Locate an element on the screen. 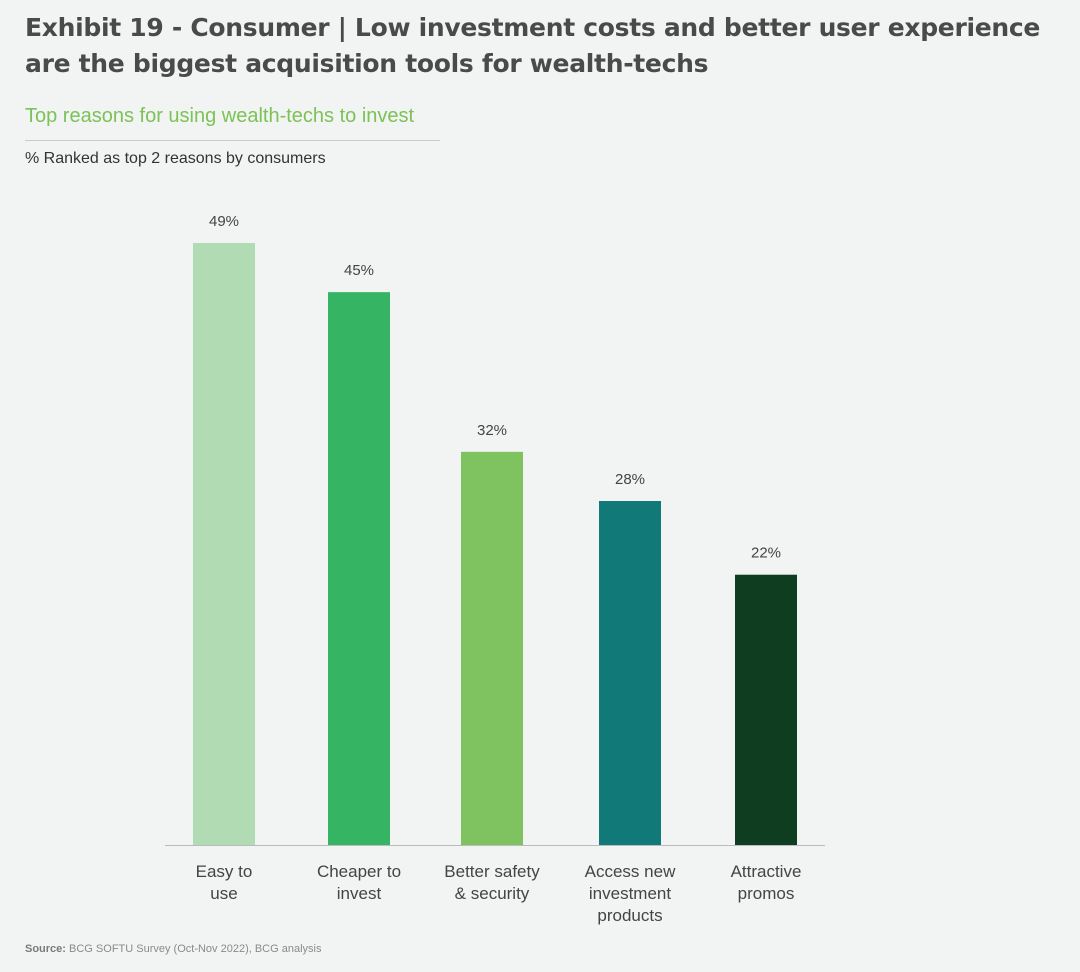 The image size is (1080, 972). category-label-4: Access new investment products is located at coordinates (630, 893).